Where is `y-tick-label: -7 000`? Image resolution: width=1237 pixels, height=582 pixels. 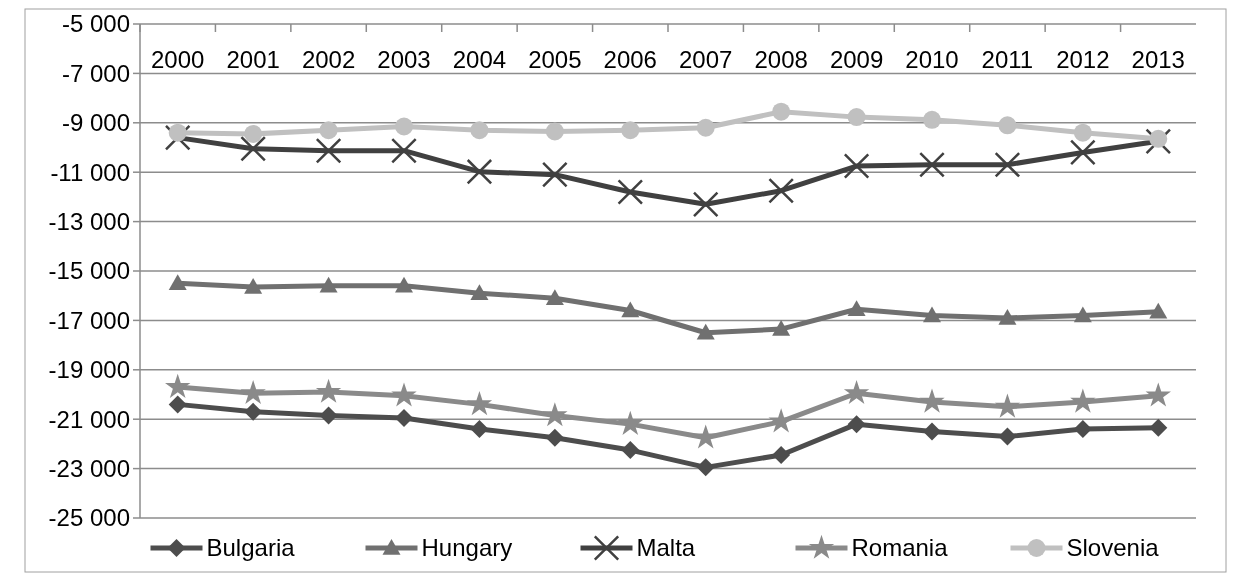 y-tick-label: -7 000 is located at coordinates (95, 73).